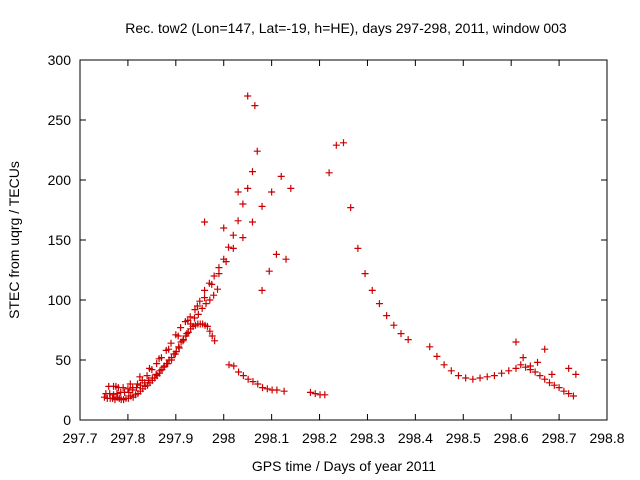 The image size is (640, 480). What do you see at coordinates (511, 438) in the screenshot?
I see `x-tick-label: 298.6` at bounding box center [511, 438].